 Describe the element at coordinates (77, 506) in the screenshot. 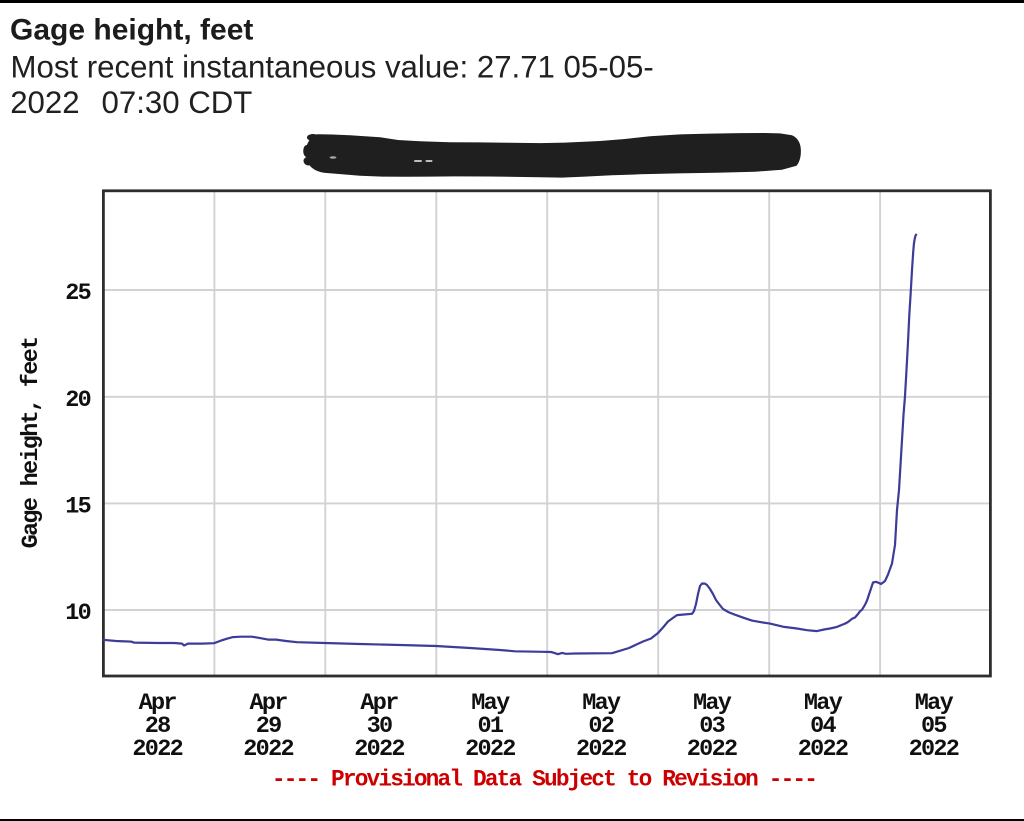

I see `svg-text: 15` at that location.